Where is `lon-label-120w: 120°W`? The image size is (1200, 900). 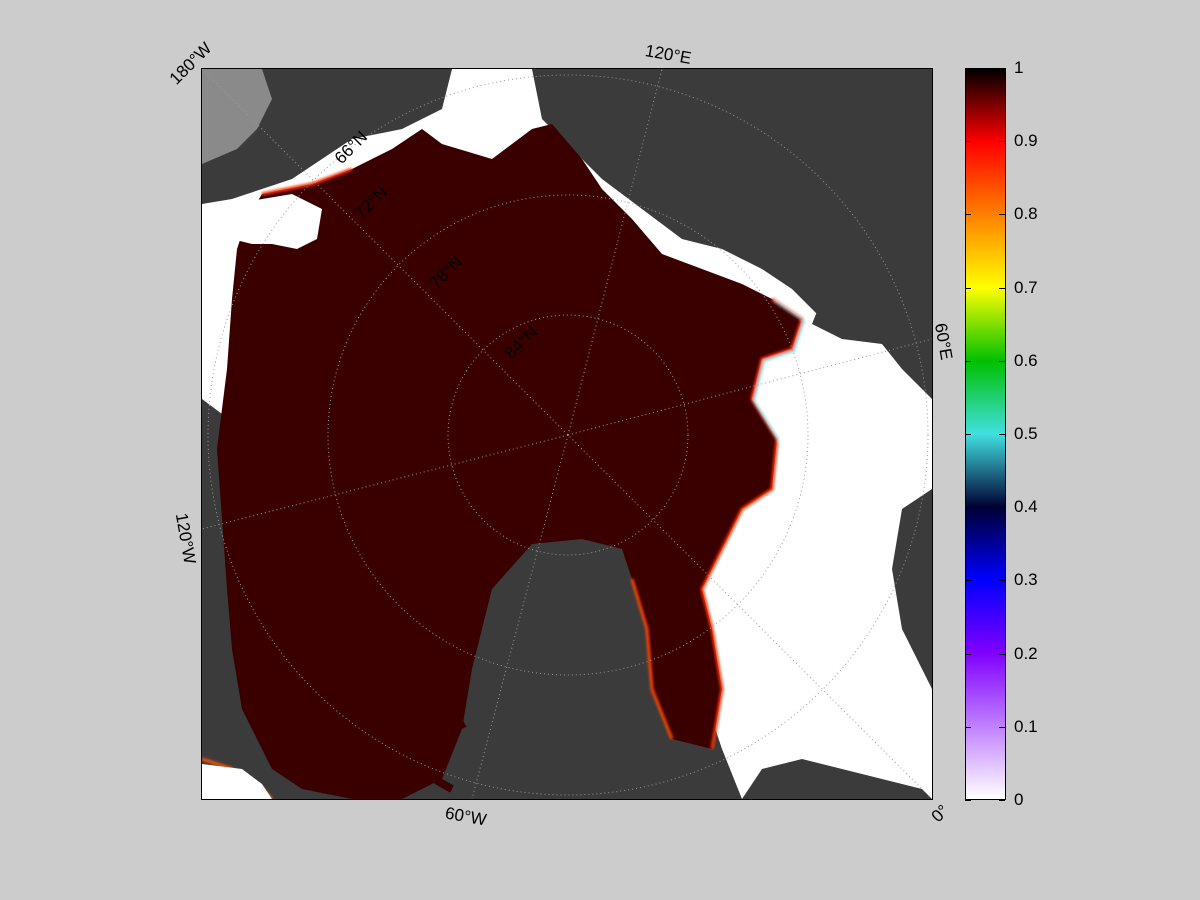
lon-label-120w: 120°W is located at coordinates (185, 538).